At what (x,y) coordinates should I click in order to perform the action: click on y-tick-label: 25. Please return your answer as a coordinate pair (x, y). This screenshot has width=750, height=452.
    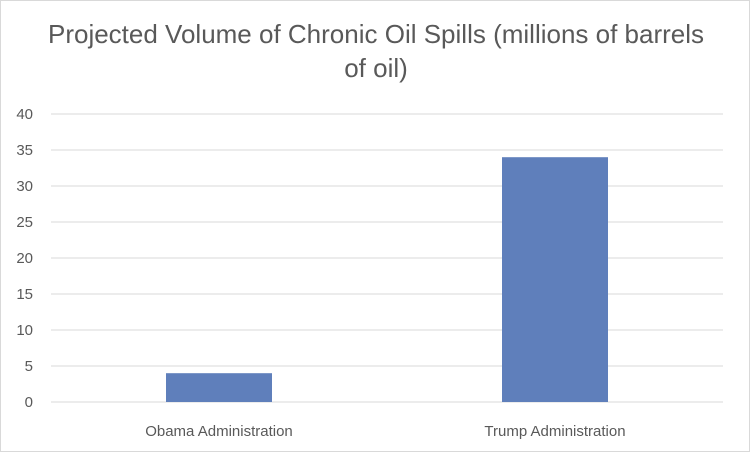
    Looking at the image, I should click on (24, 222).